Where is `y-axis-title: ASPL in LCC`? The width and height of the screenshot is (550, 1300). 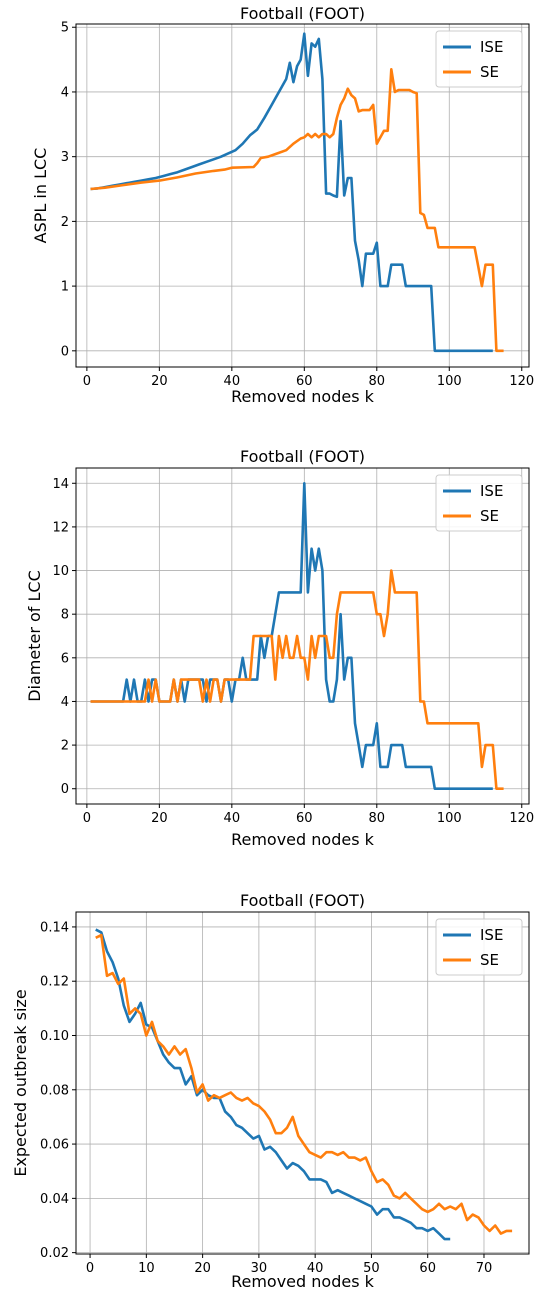
y-axis-title: ASPL in LCC is located at coordinates (40, 196).